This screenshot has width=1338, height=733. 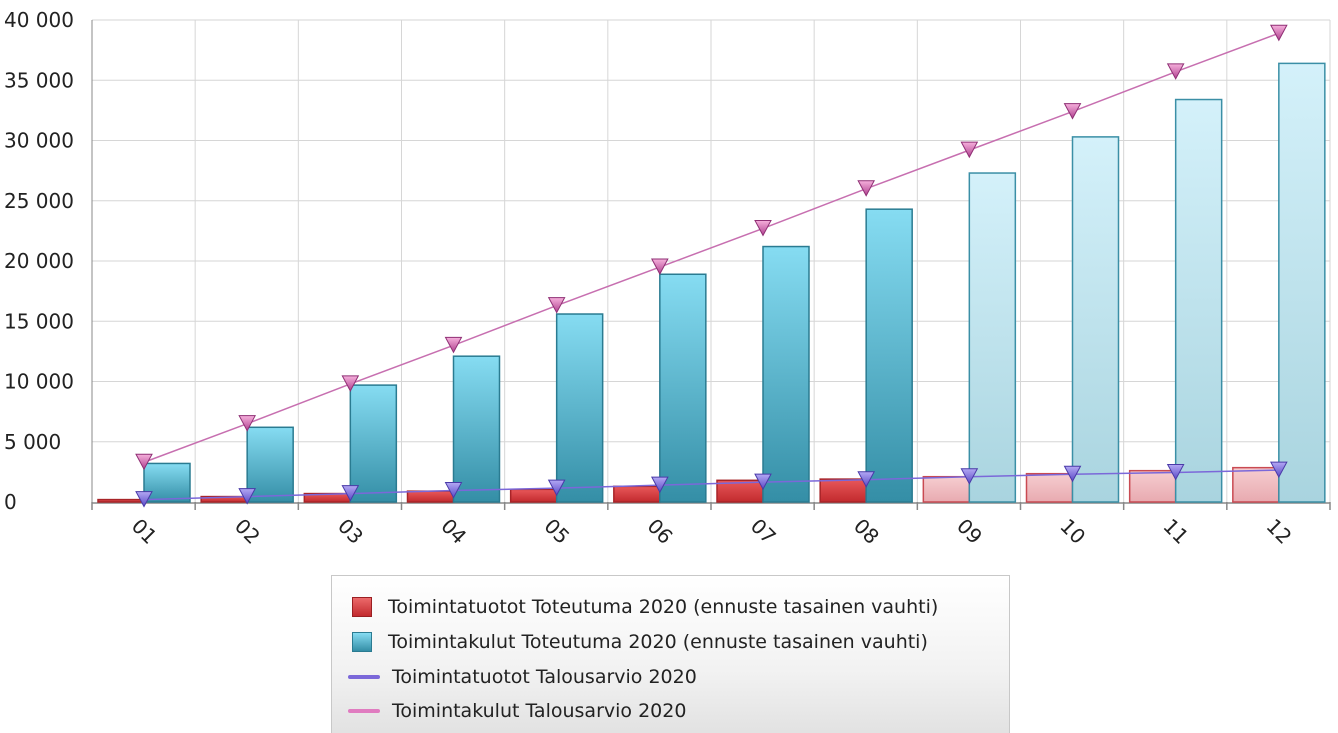 What do you see at coordinates (364, 677) in the screenshot?
I see `legend-swatch-purple-line` at bounding box center [364, 677].